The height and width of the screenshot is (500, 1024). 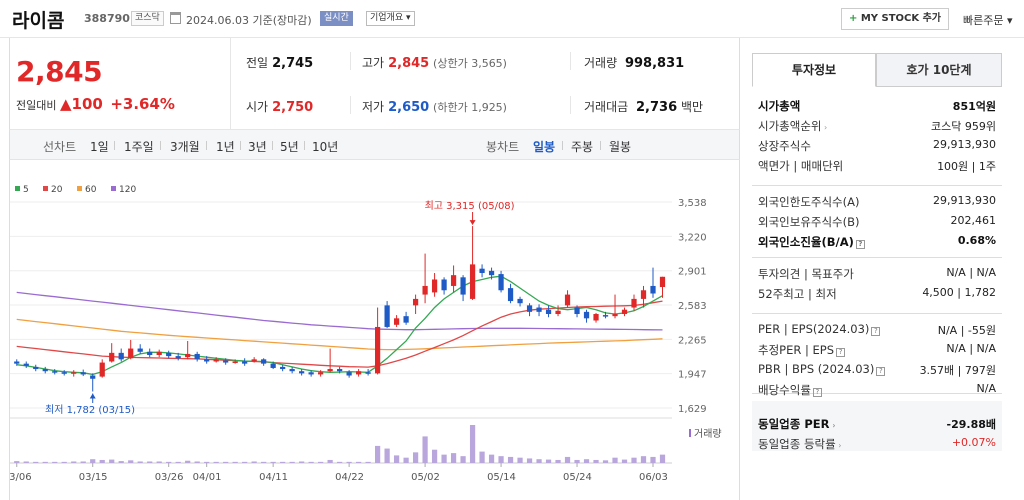 I want to click on info-label: 외국인한도주식수(A), so click(x=809, y=202).